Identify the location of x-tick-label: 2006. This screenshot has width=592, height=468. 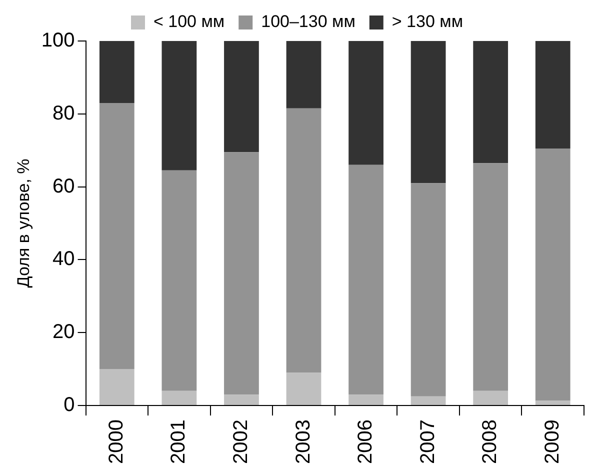
(365, 442).